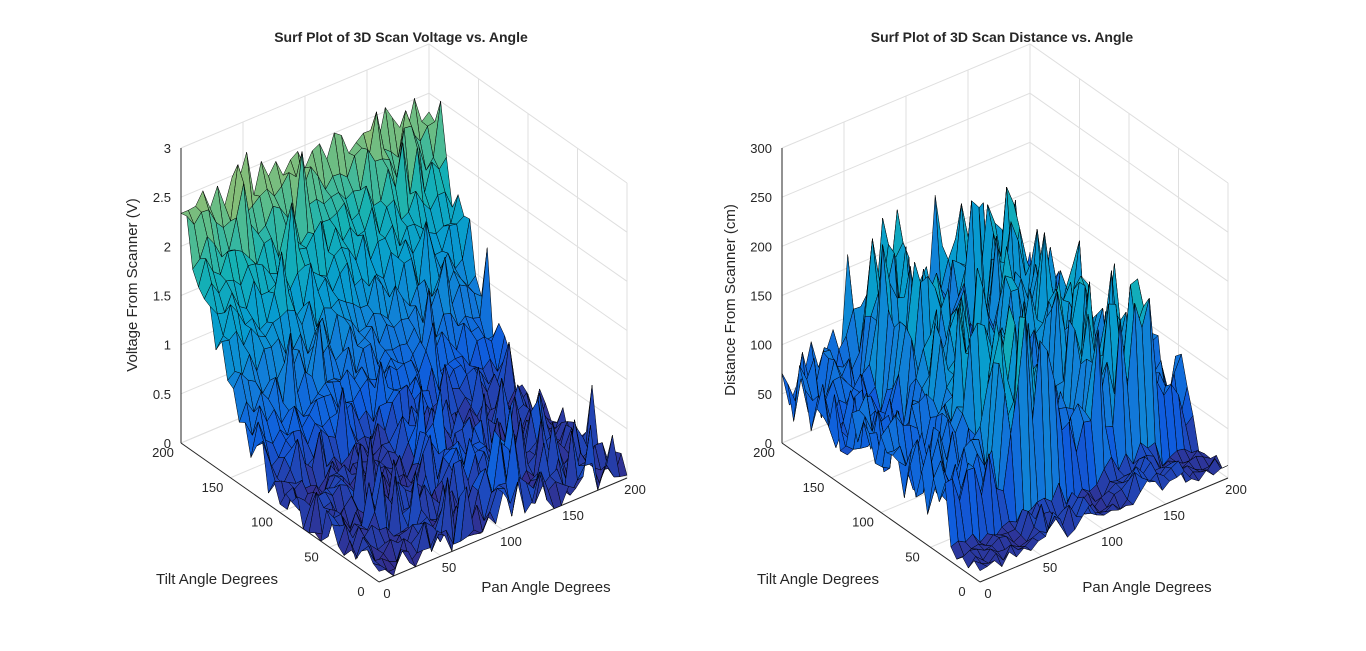  I want to click on z-tick-label: 0.5, so click(162, 394).